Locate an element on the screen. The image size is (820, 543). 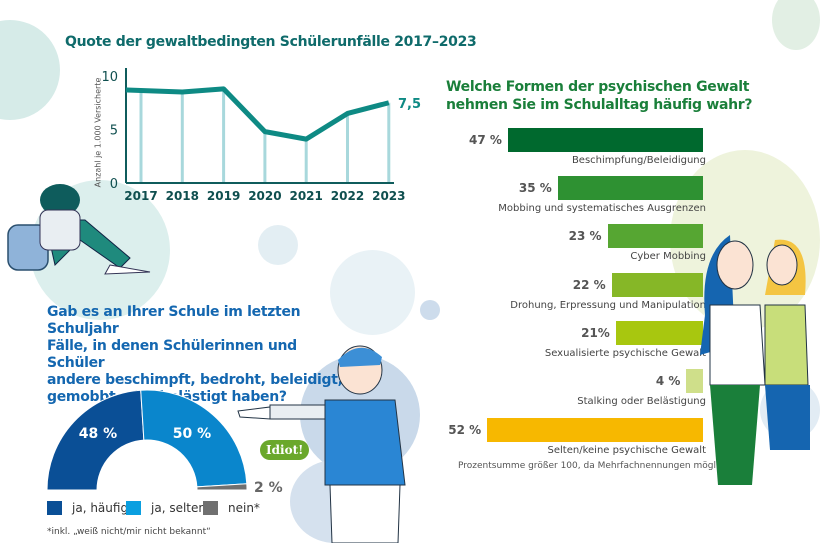
bar-chart-title-line: nehmen Sie im Schulalltag häufig wahr? is located at coordinates (599, 105).